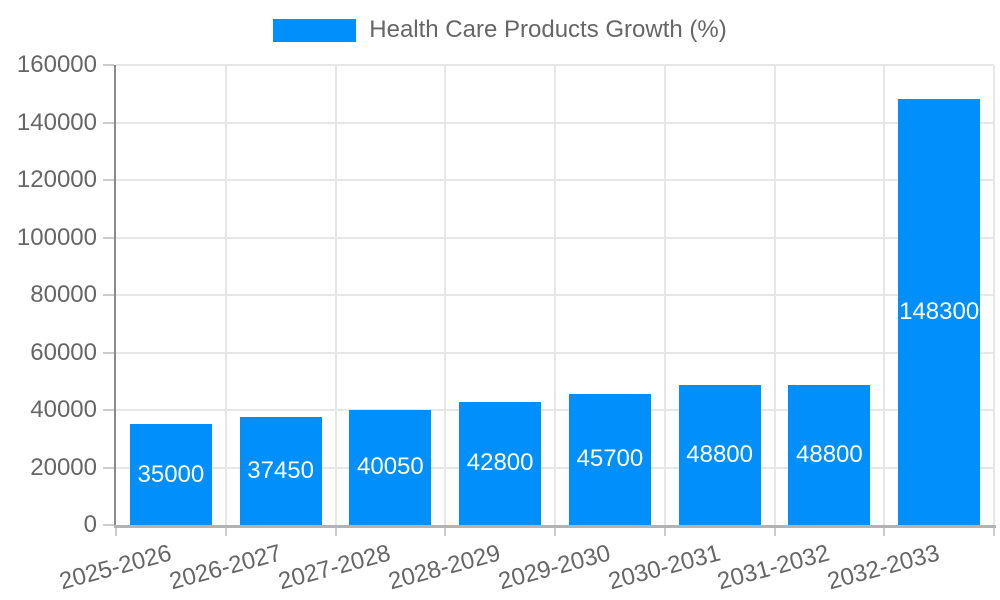 Image resolution: width=1000 pixels, height=600 pixels. What do you see at coordinates (555, 526) in the screenshot?
I see `x-axis-line` at bounding box center [555, 526].